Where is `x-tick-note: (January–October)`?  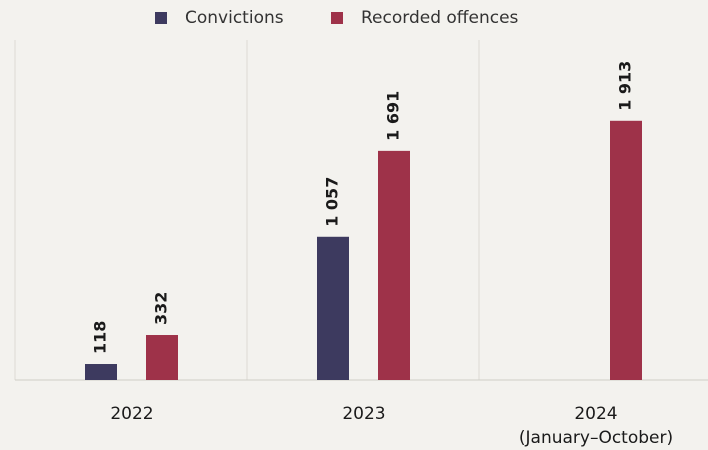 x-tick-note: (January–October) is located at coordinates (596, 438).